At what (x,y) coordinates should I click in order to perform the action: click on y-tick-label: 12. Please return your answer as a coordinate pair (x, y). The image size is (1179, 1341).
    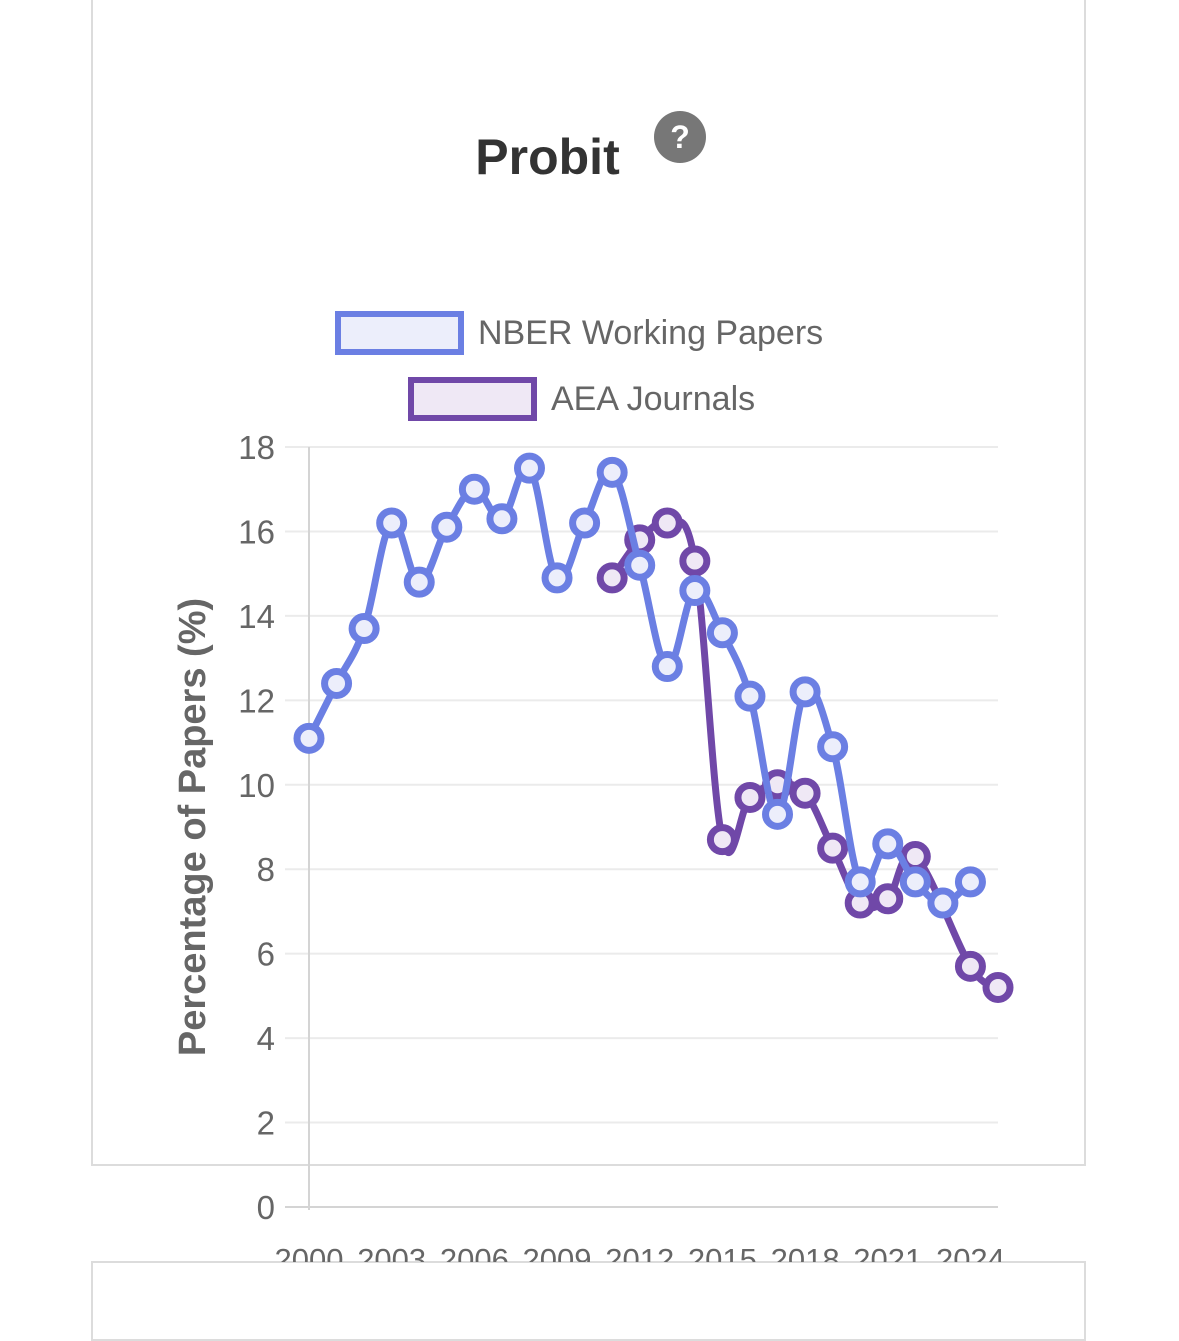
    Looking at the image, I should click on (256, 700).